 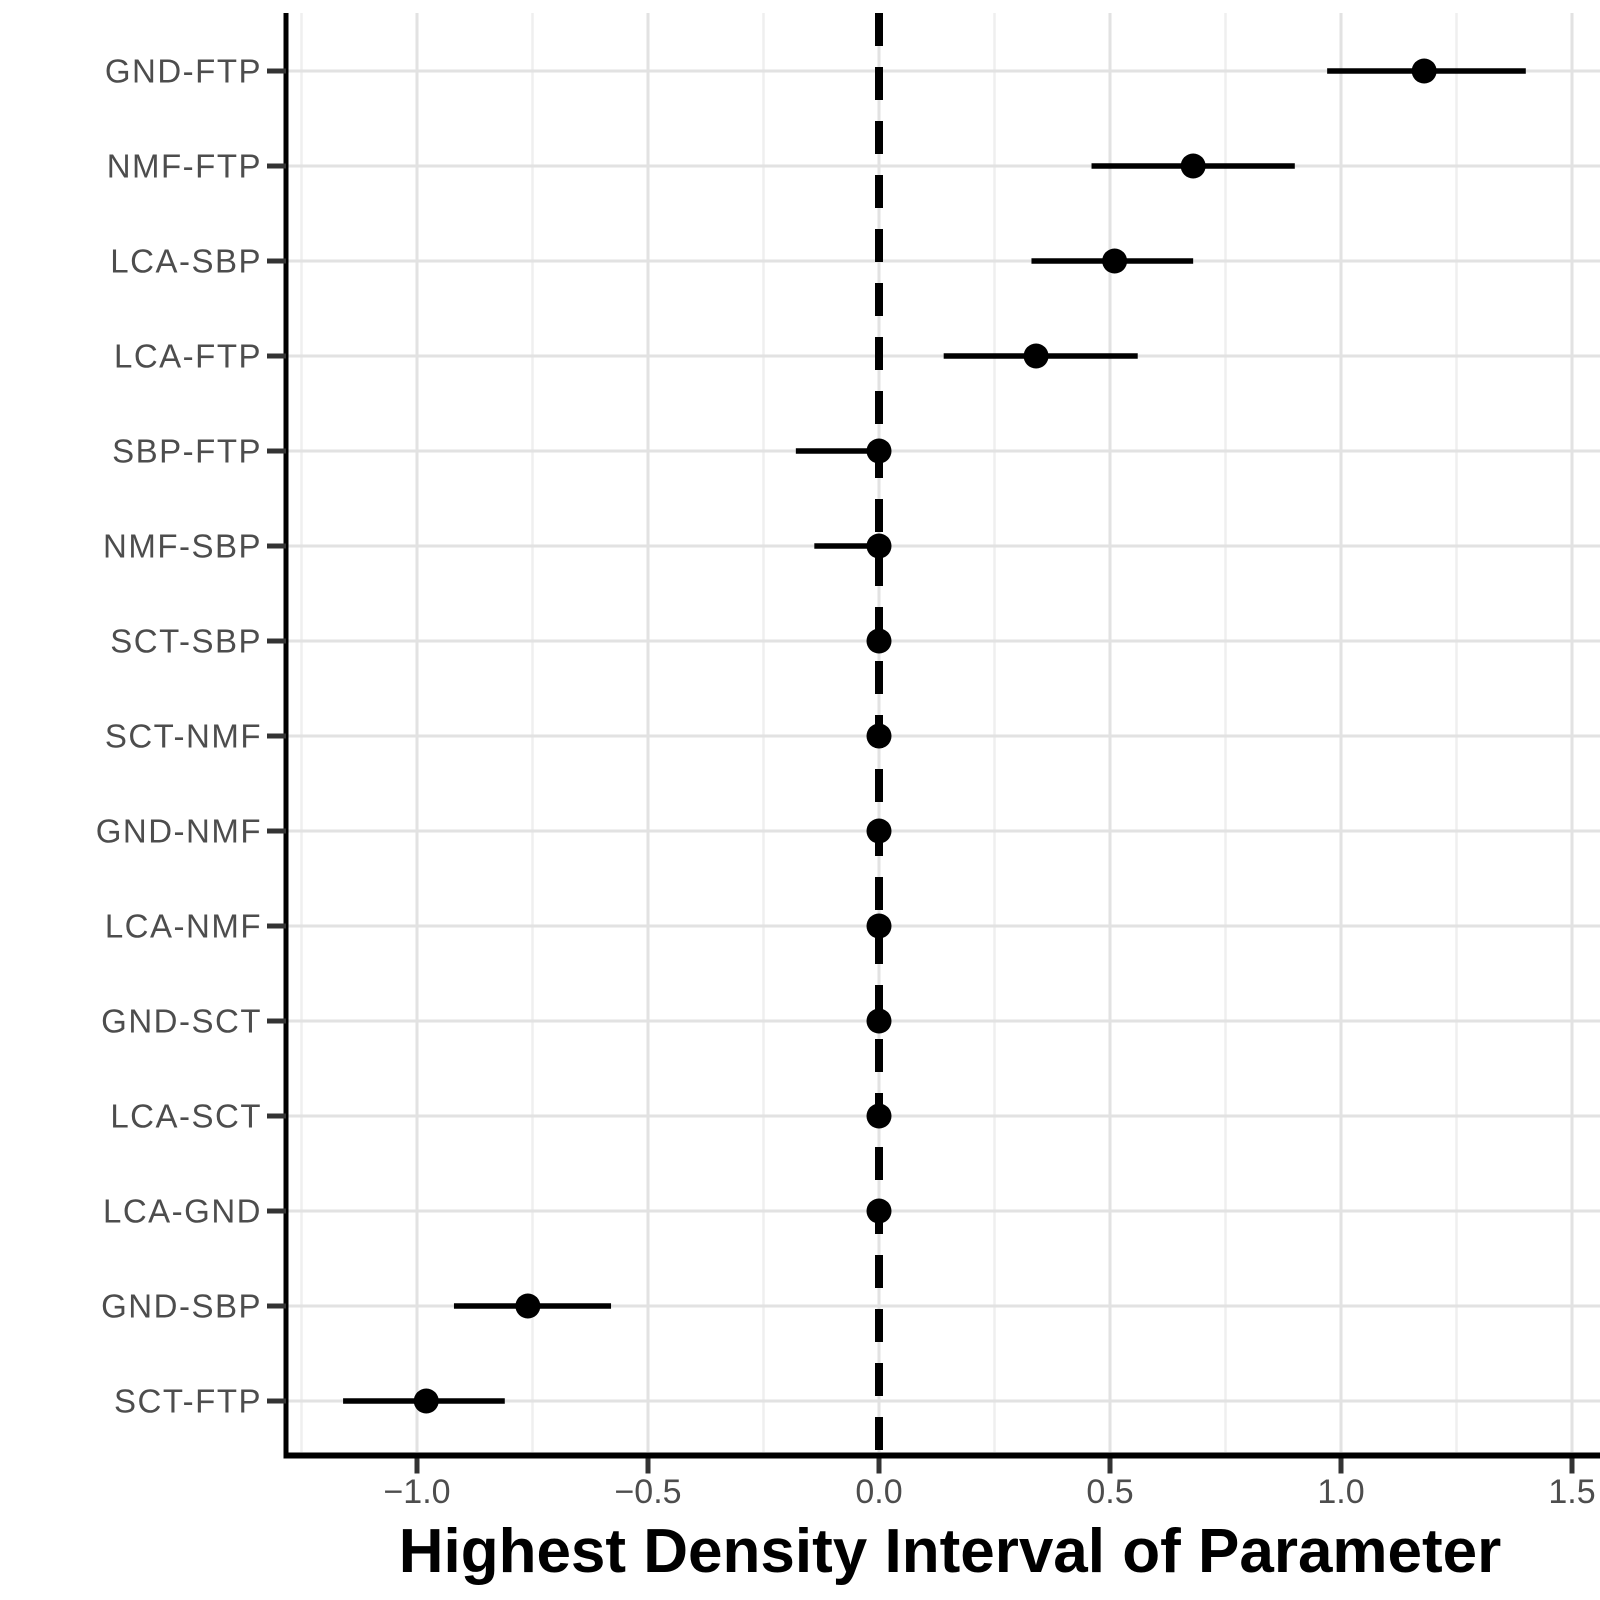 What do you see at coordinates (179, 831) in the screenshot?
I see `y-axis-label: GND-NMF` at bounding box center [179, 831].